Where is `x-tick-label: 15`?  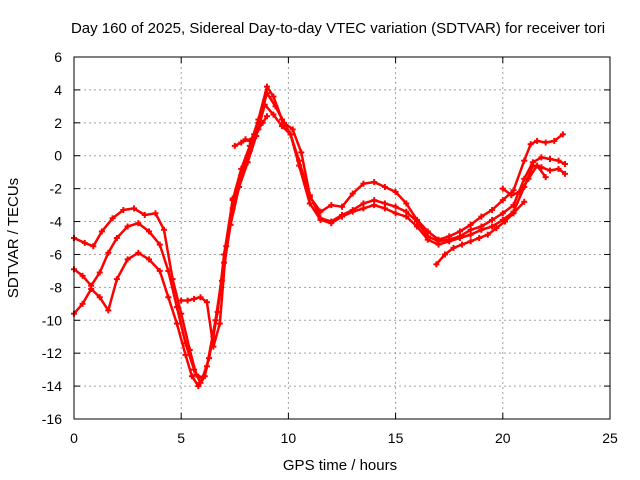
x-tick-label: 15 is located at coordinates (396, 438).